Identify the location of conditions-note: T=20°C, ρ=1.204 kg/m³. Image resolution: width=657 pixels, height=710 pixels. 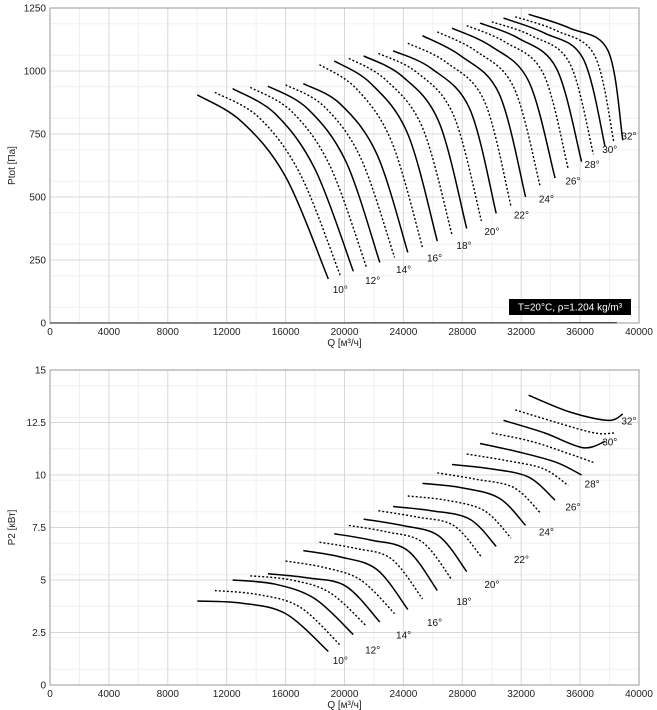
(570, 308).